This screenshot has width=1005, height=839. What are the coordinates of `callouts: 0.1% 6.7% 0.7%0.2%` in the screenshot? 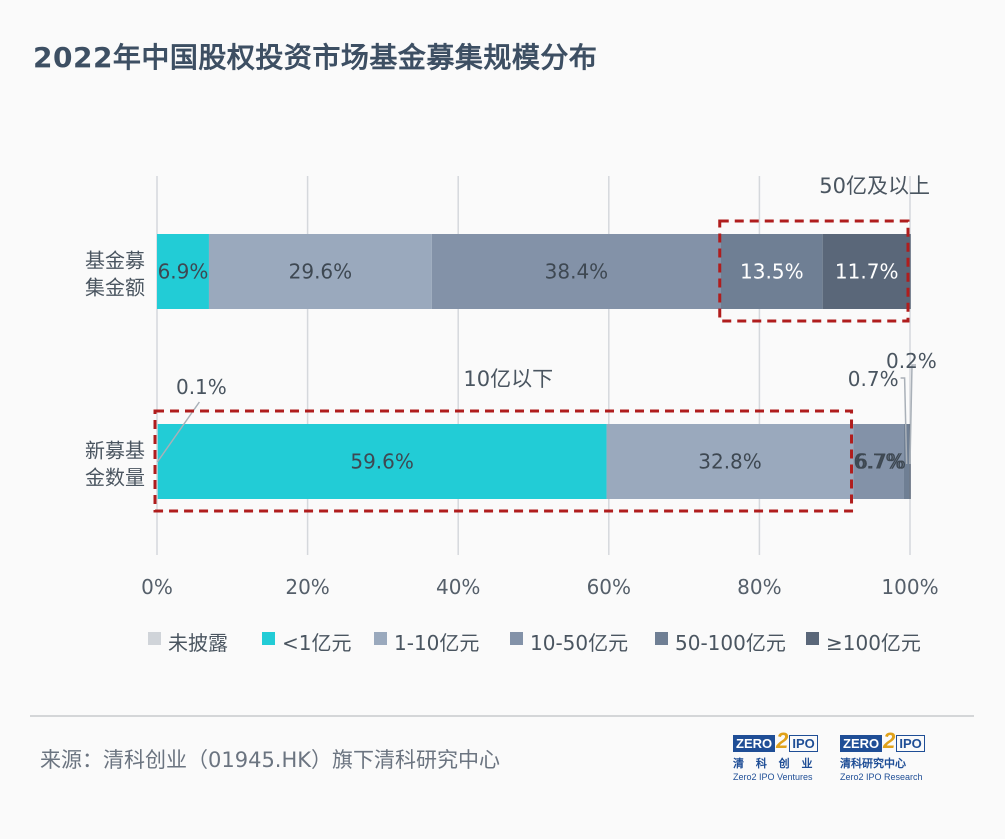 It's located at (546, 411).